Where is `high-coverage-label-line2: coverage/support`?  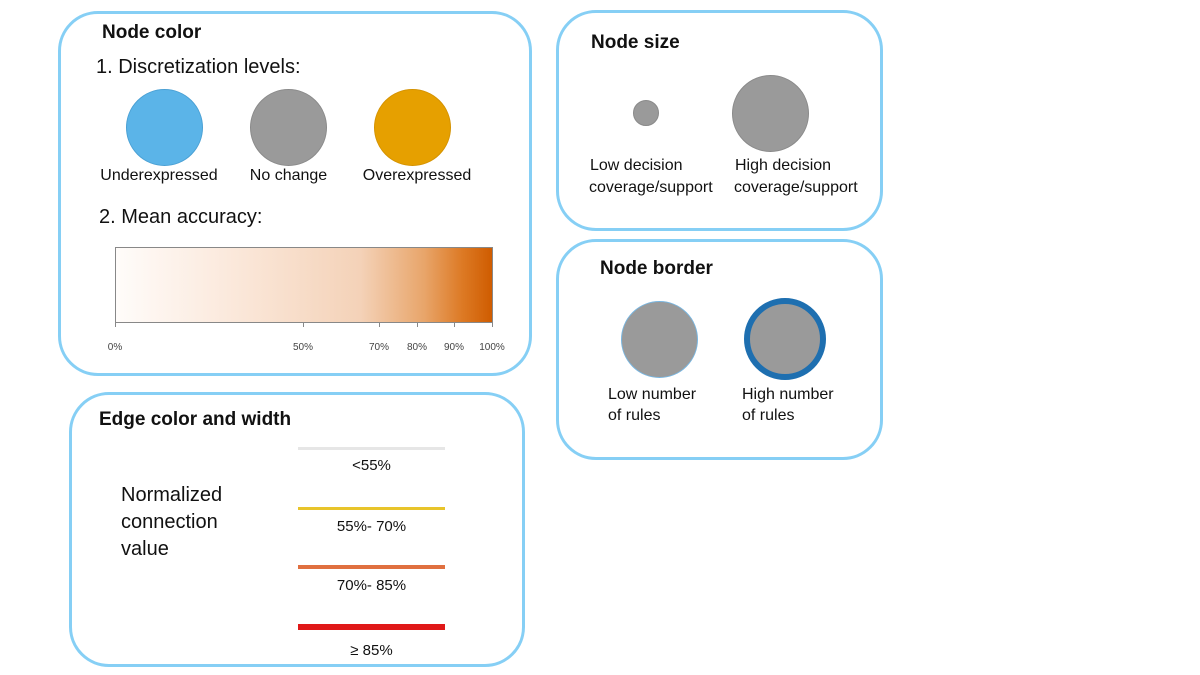 high-coverage-label-line2: coverage/support is located at coordinates (796, 187).